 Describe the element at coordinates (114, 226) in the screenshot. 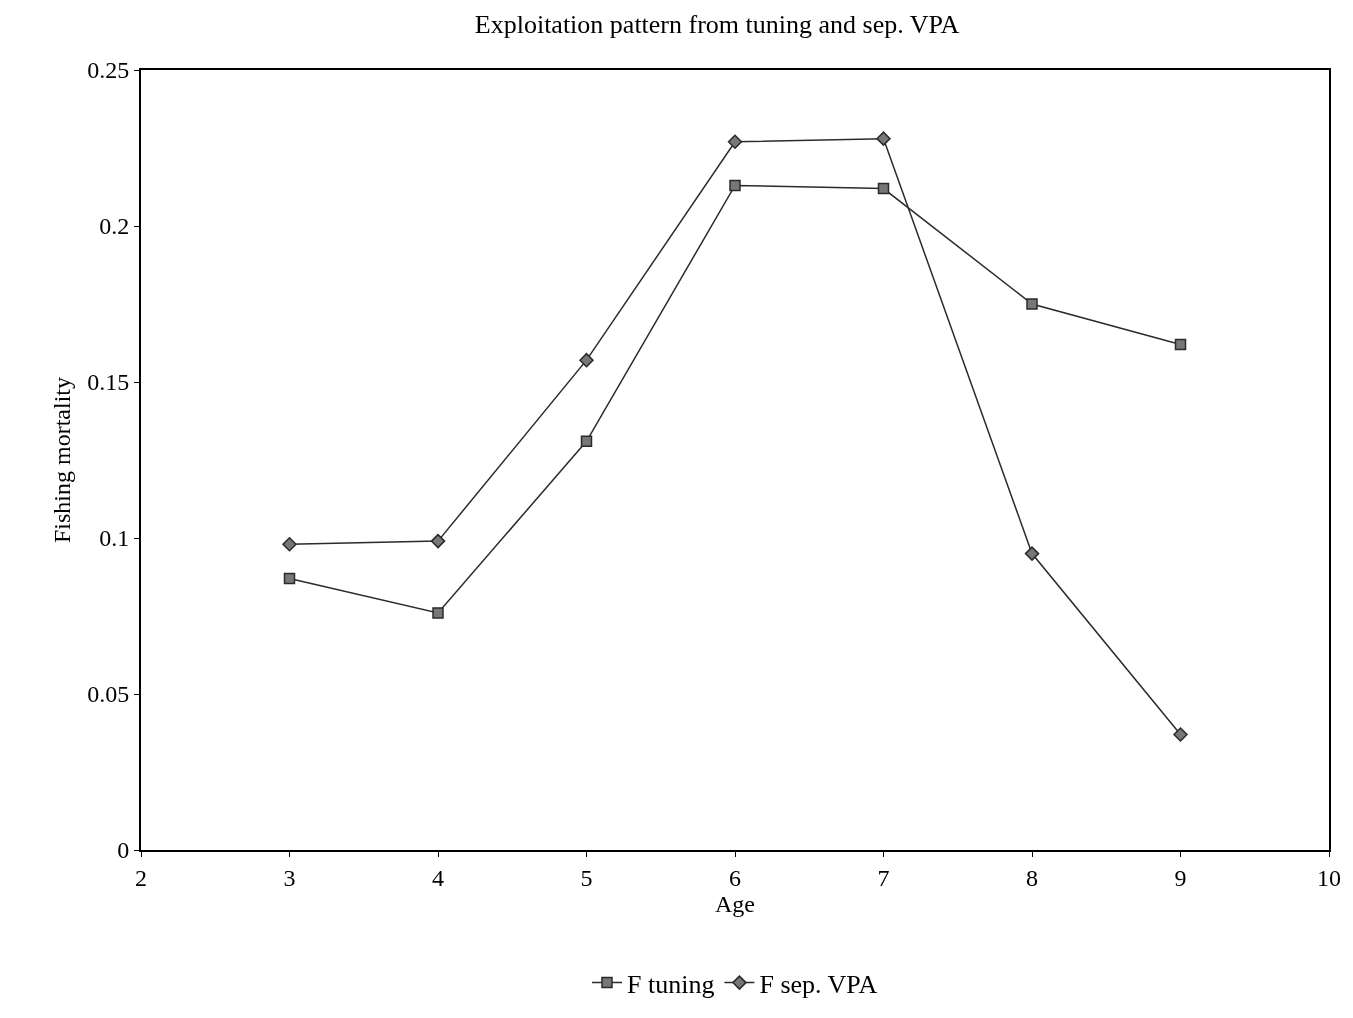

I see `y-tick-label: 0.2` at that location.